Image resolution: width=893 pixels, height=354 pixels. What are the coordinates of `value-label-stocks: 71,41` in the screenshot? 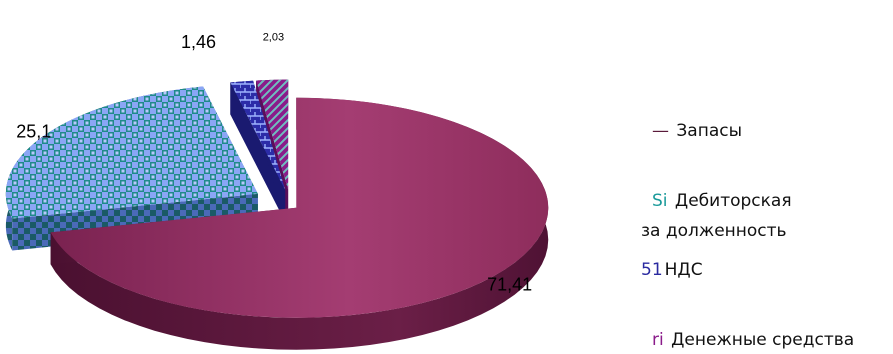 It's located at (509, 285).